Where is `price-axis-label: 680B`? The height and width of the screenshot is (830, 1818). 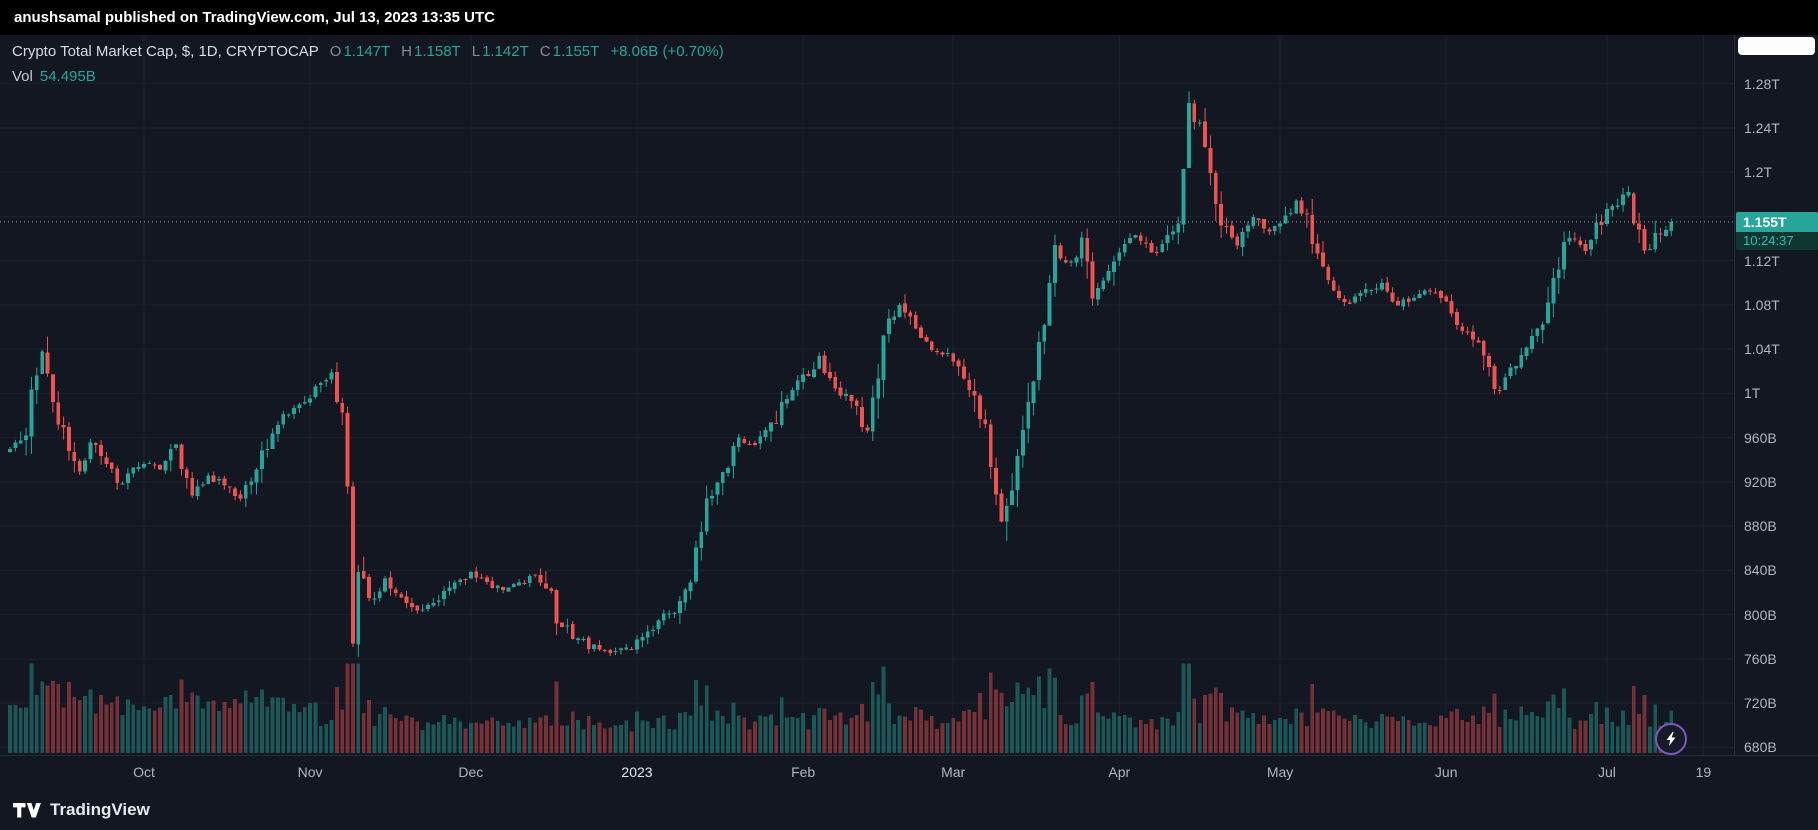
price-axis-label: 680B is located at coordinates (1760, 747).